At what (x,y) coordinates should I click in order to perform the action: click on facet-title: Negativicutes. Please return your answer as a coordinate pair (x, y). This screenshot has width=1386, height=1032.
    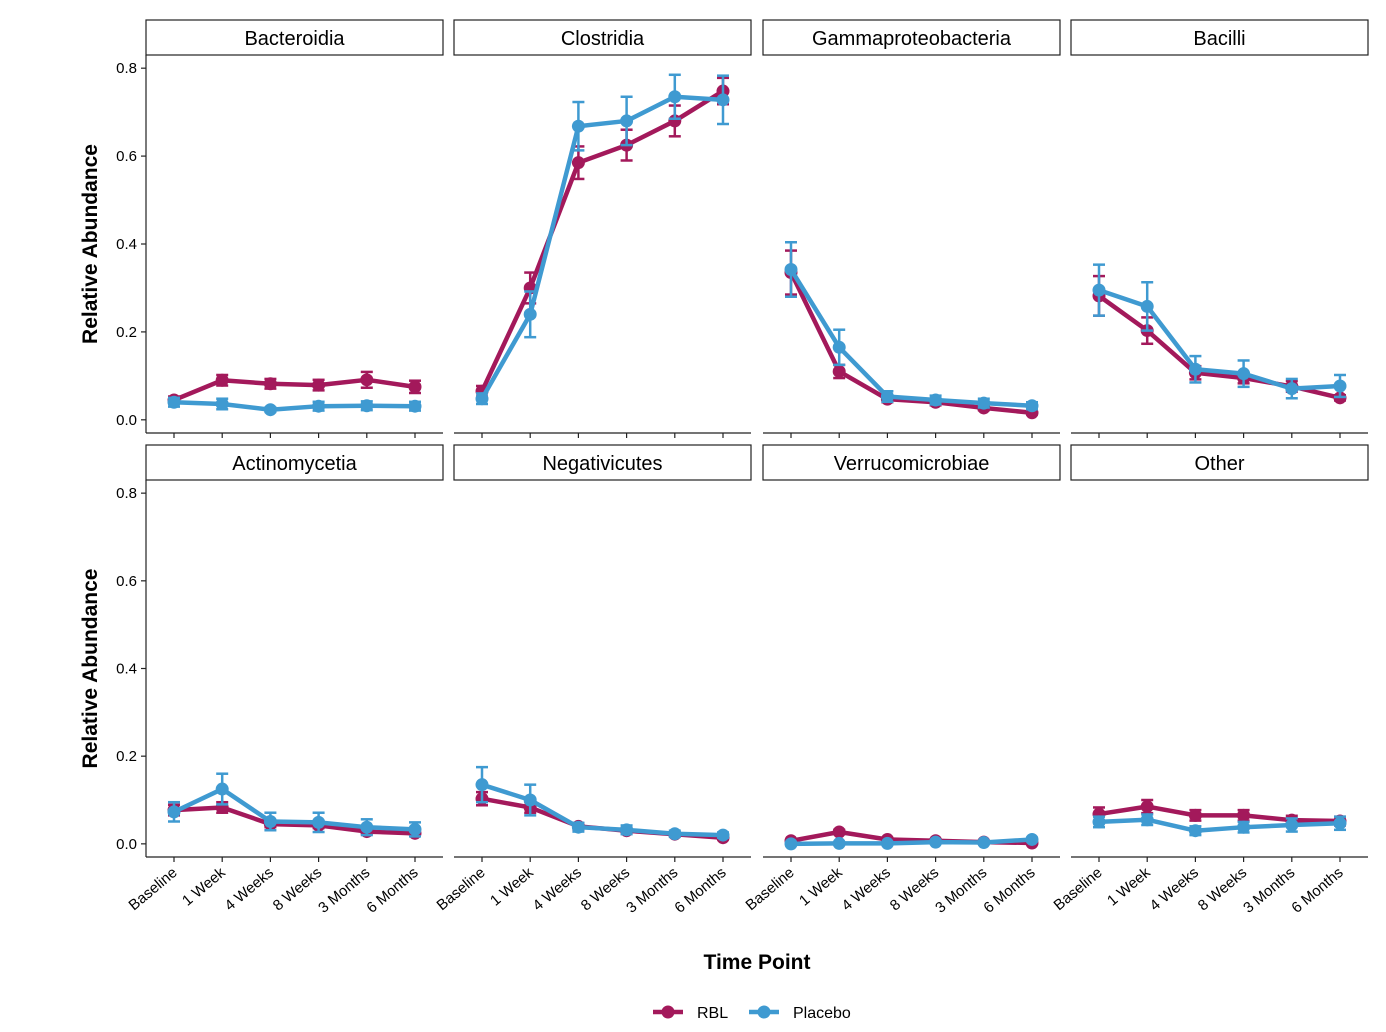
    Looking at the image, I should click on (602, 464).